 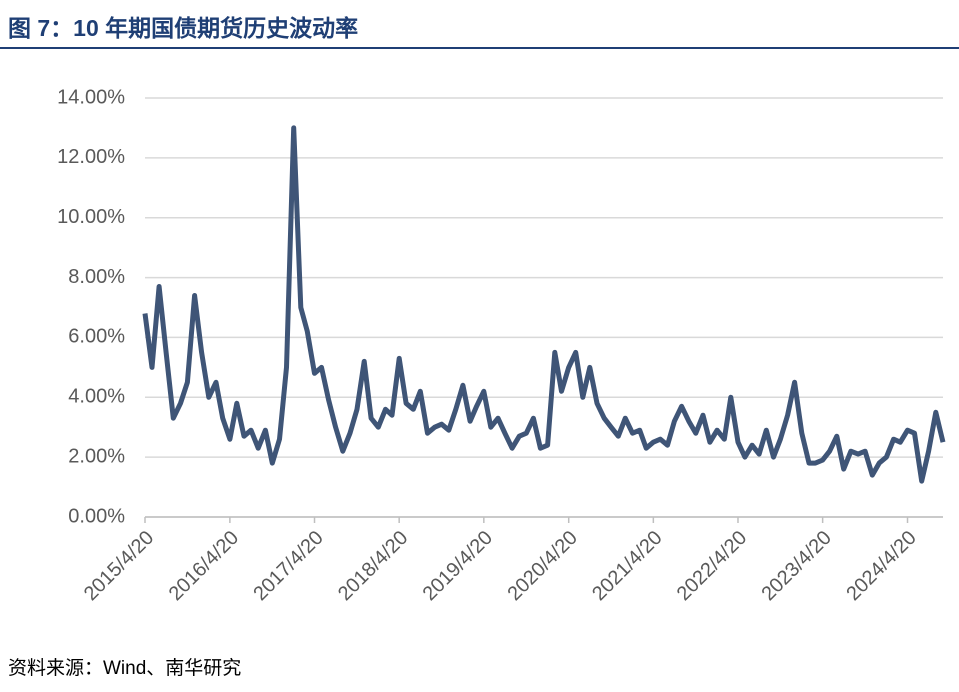 I want to click on x-tick-label: 2015/4/20, so click(x=119, y=566).